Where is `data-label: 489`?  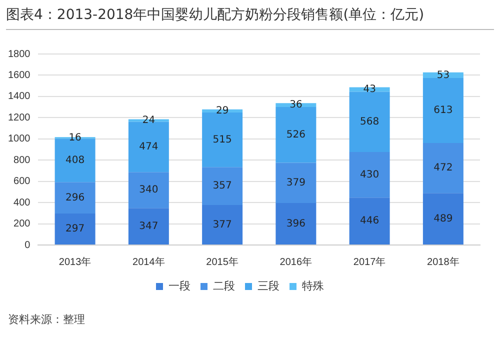
data-label: 489 is located at coordinates (443, 218).